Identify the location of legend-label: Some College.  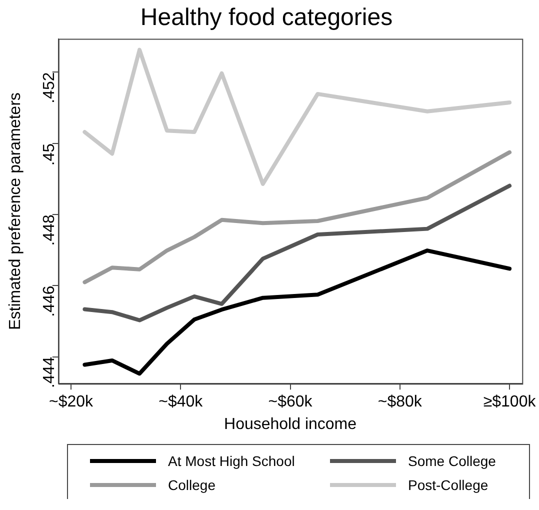
(452, 461).